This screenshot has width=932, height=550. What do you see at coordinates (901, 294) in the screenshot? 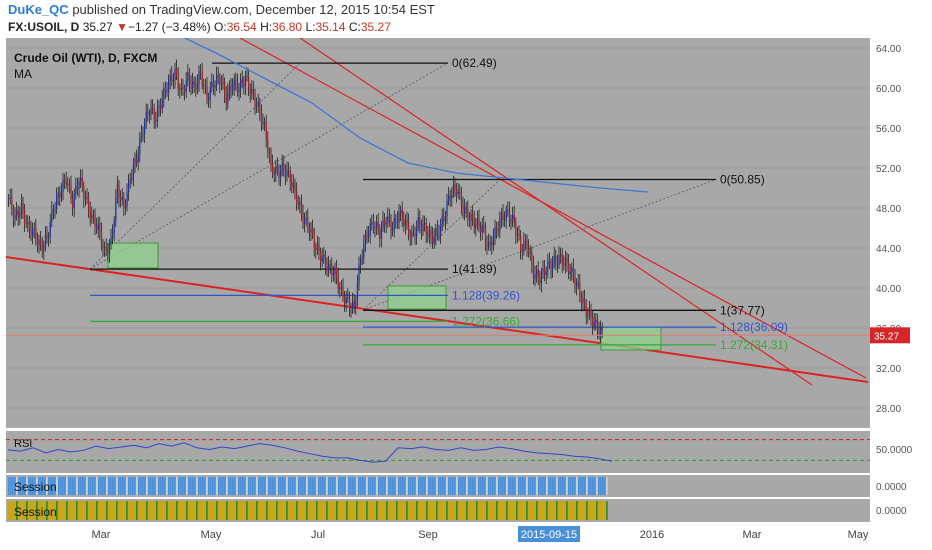
I see `price-axis` at bounding box center [901, 294].